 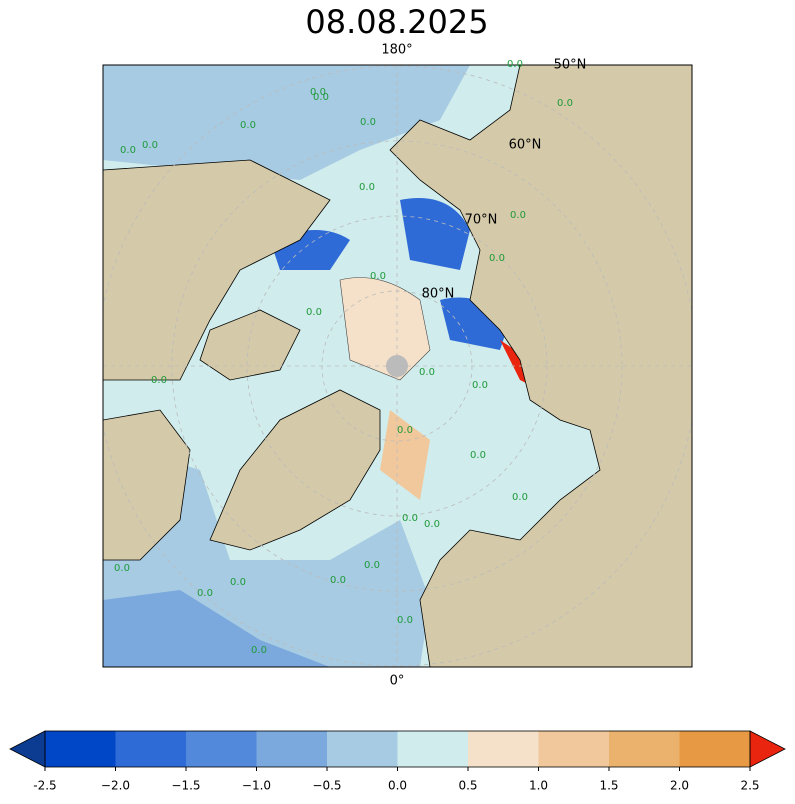 I want to click on latitude-label: 80°N, so click(x=438, y=294).